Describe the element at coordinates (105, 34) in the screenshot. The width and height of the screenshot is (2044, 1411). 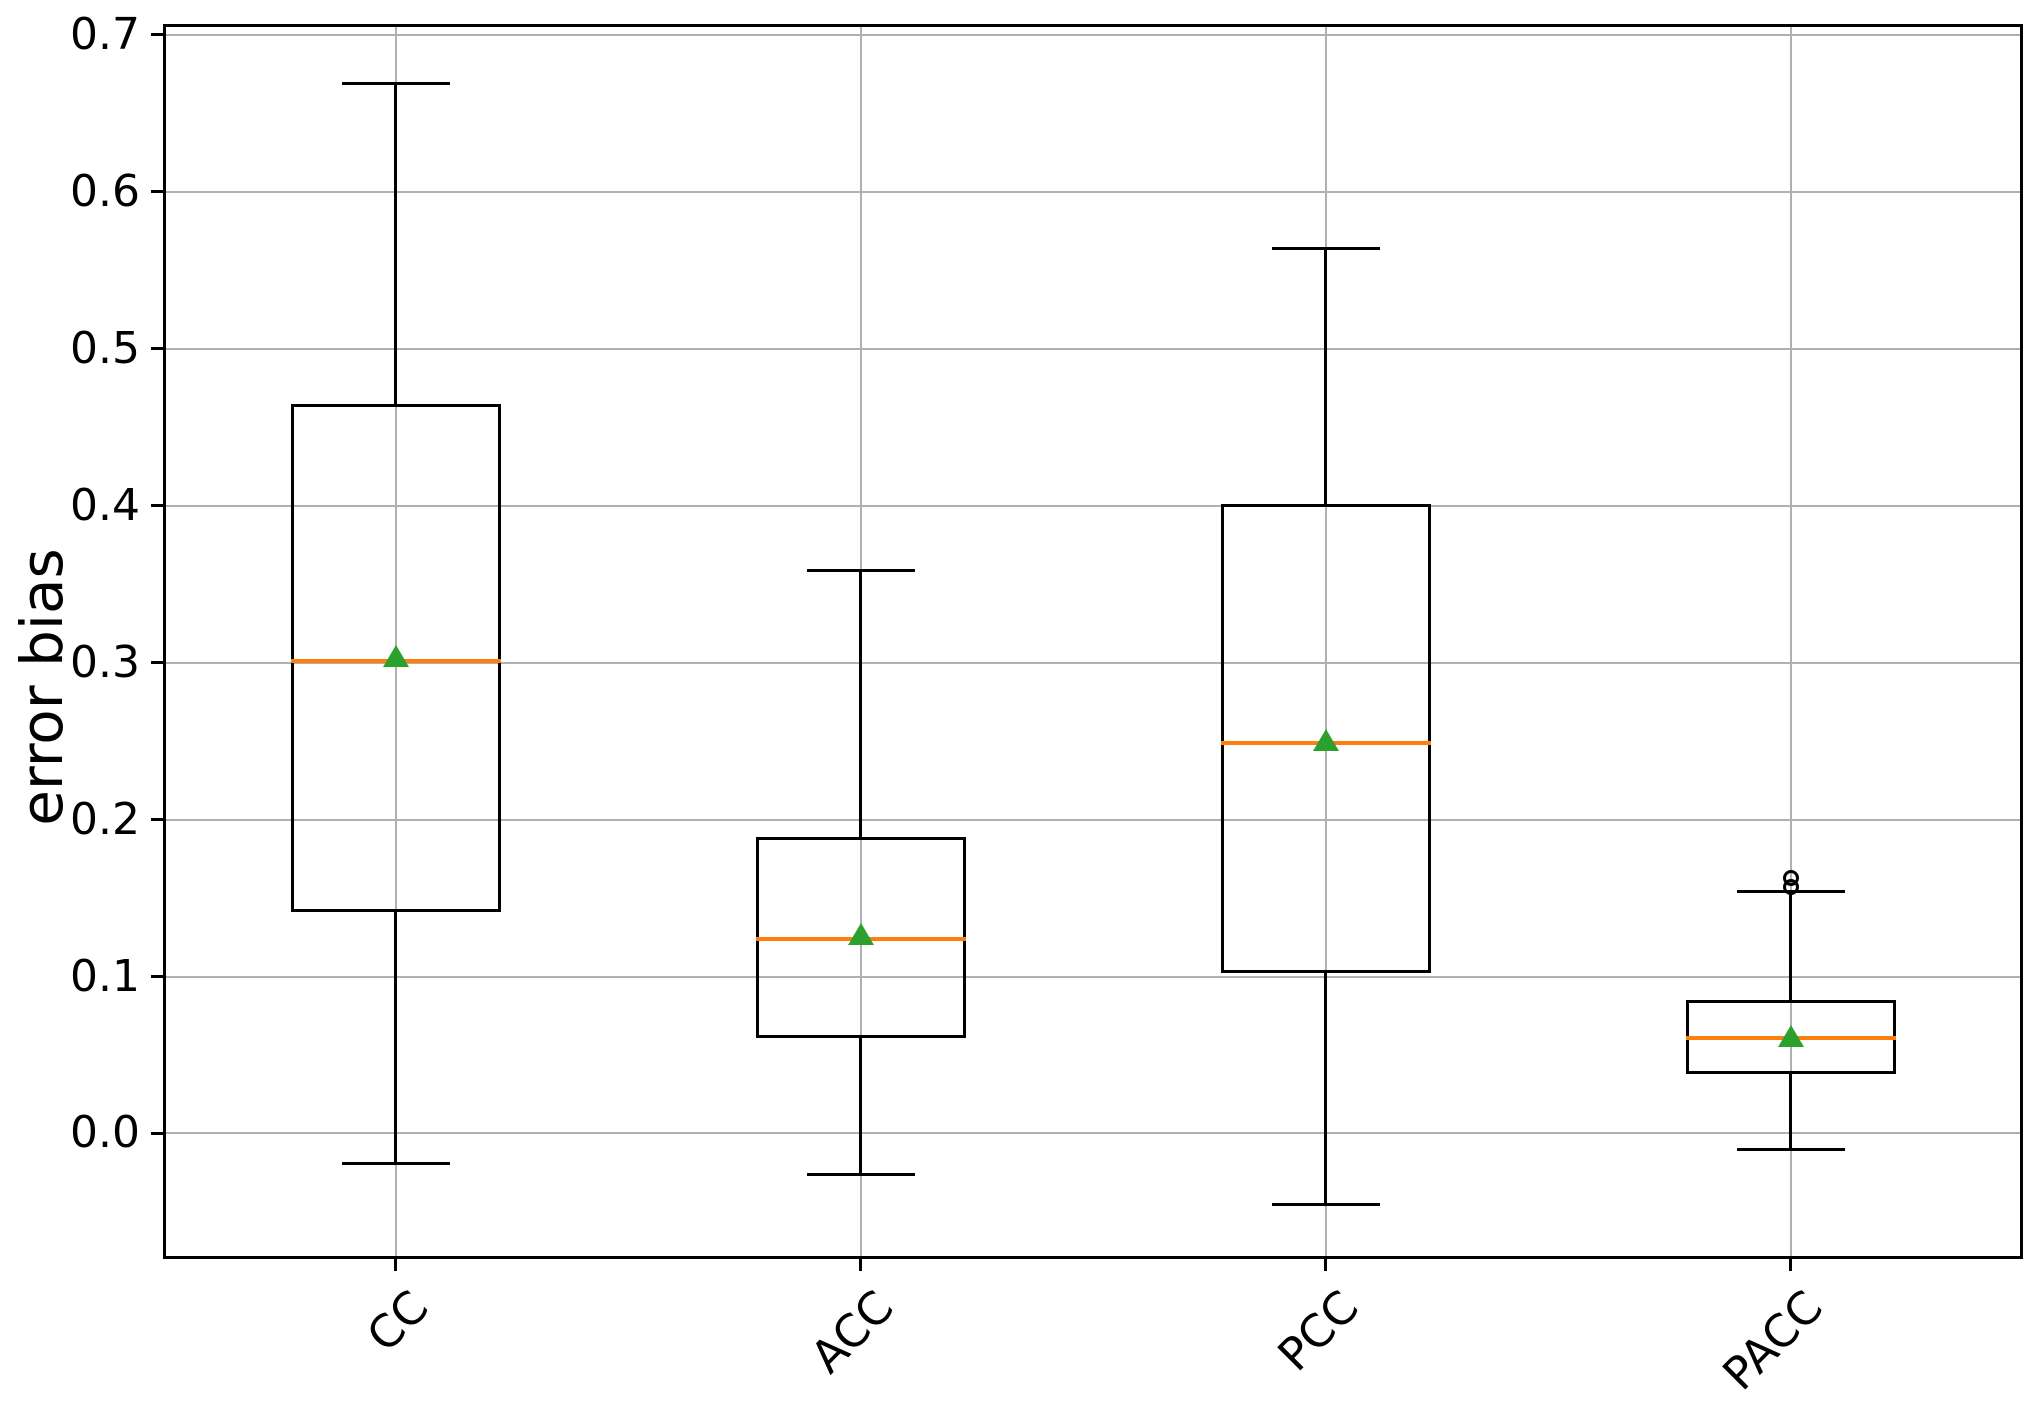
I see `y-tick-label: 0.7` at that location.